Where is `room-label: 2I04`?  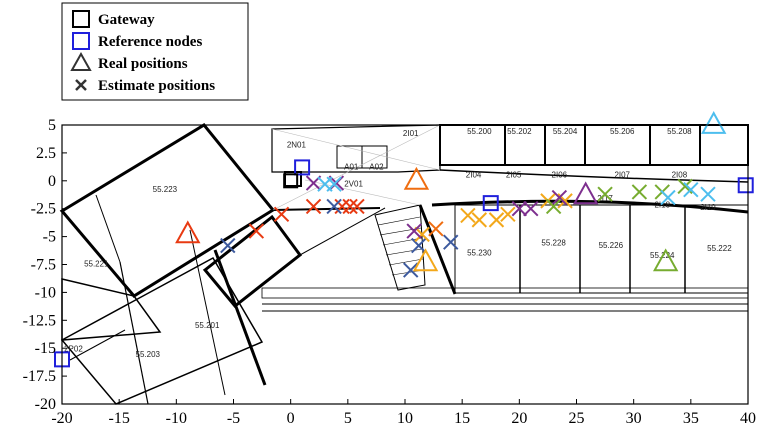 room-label: 2I04 is located at coordinates (474, 174).